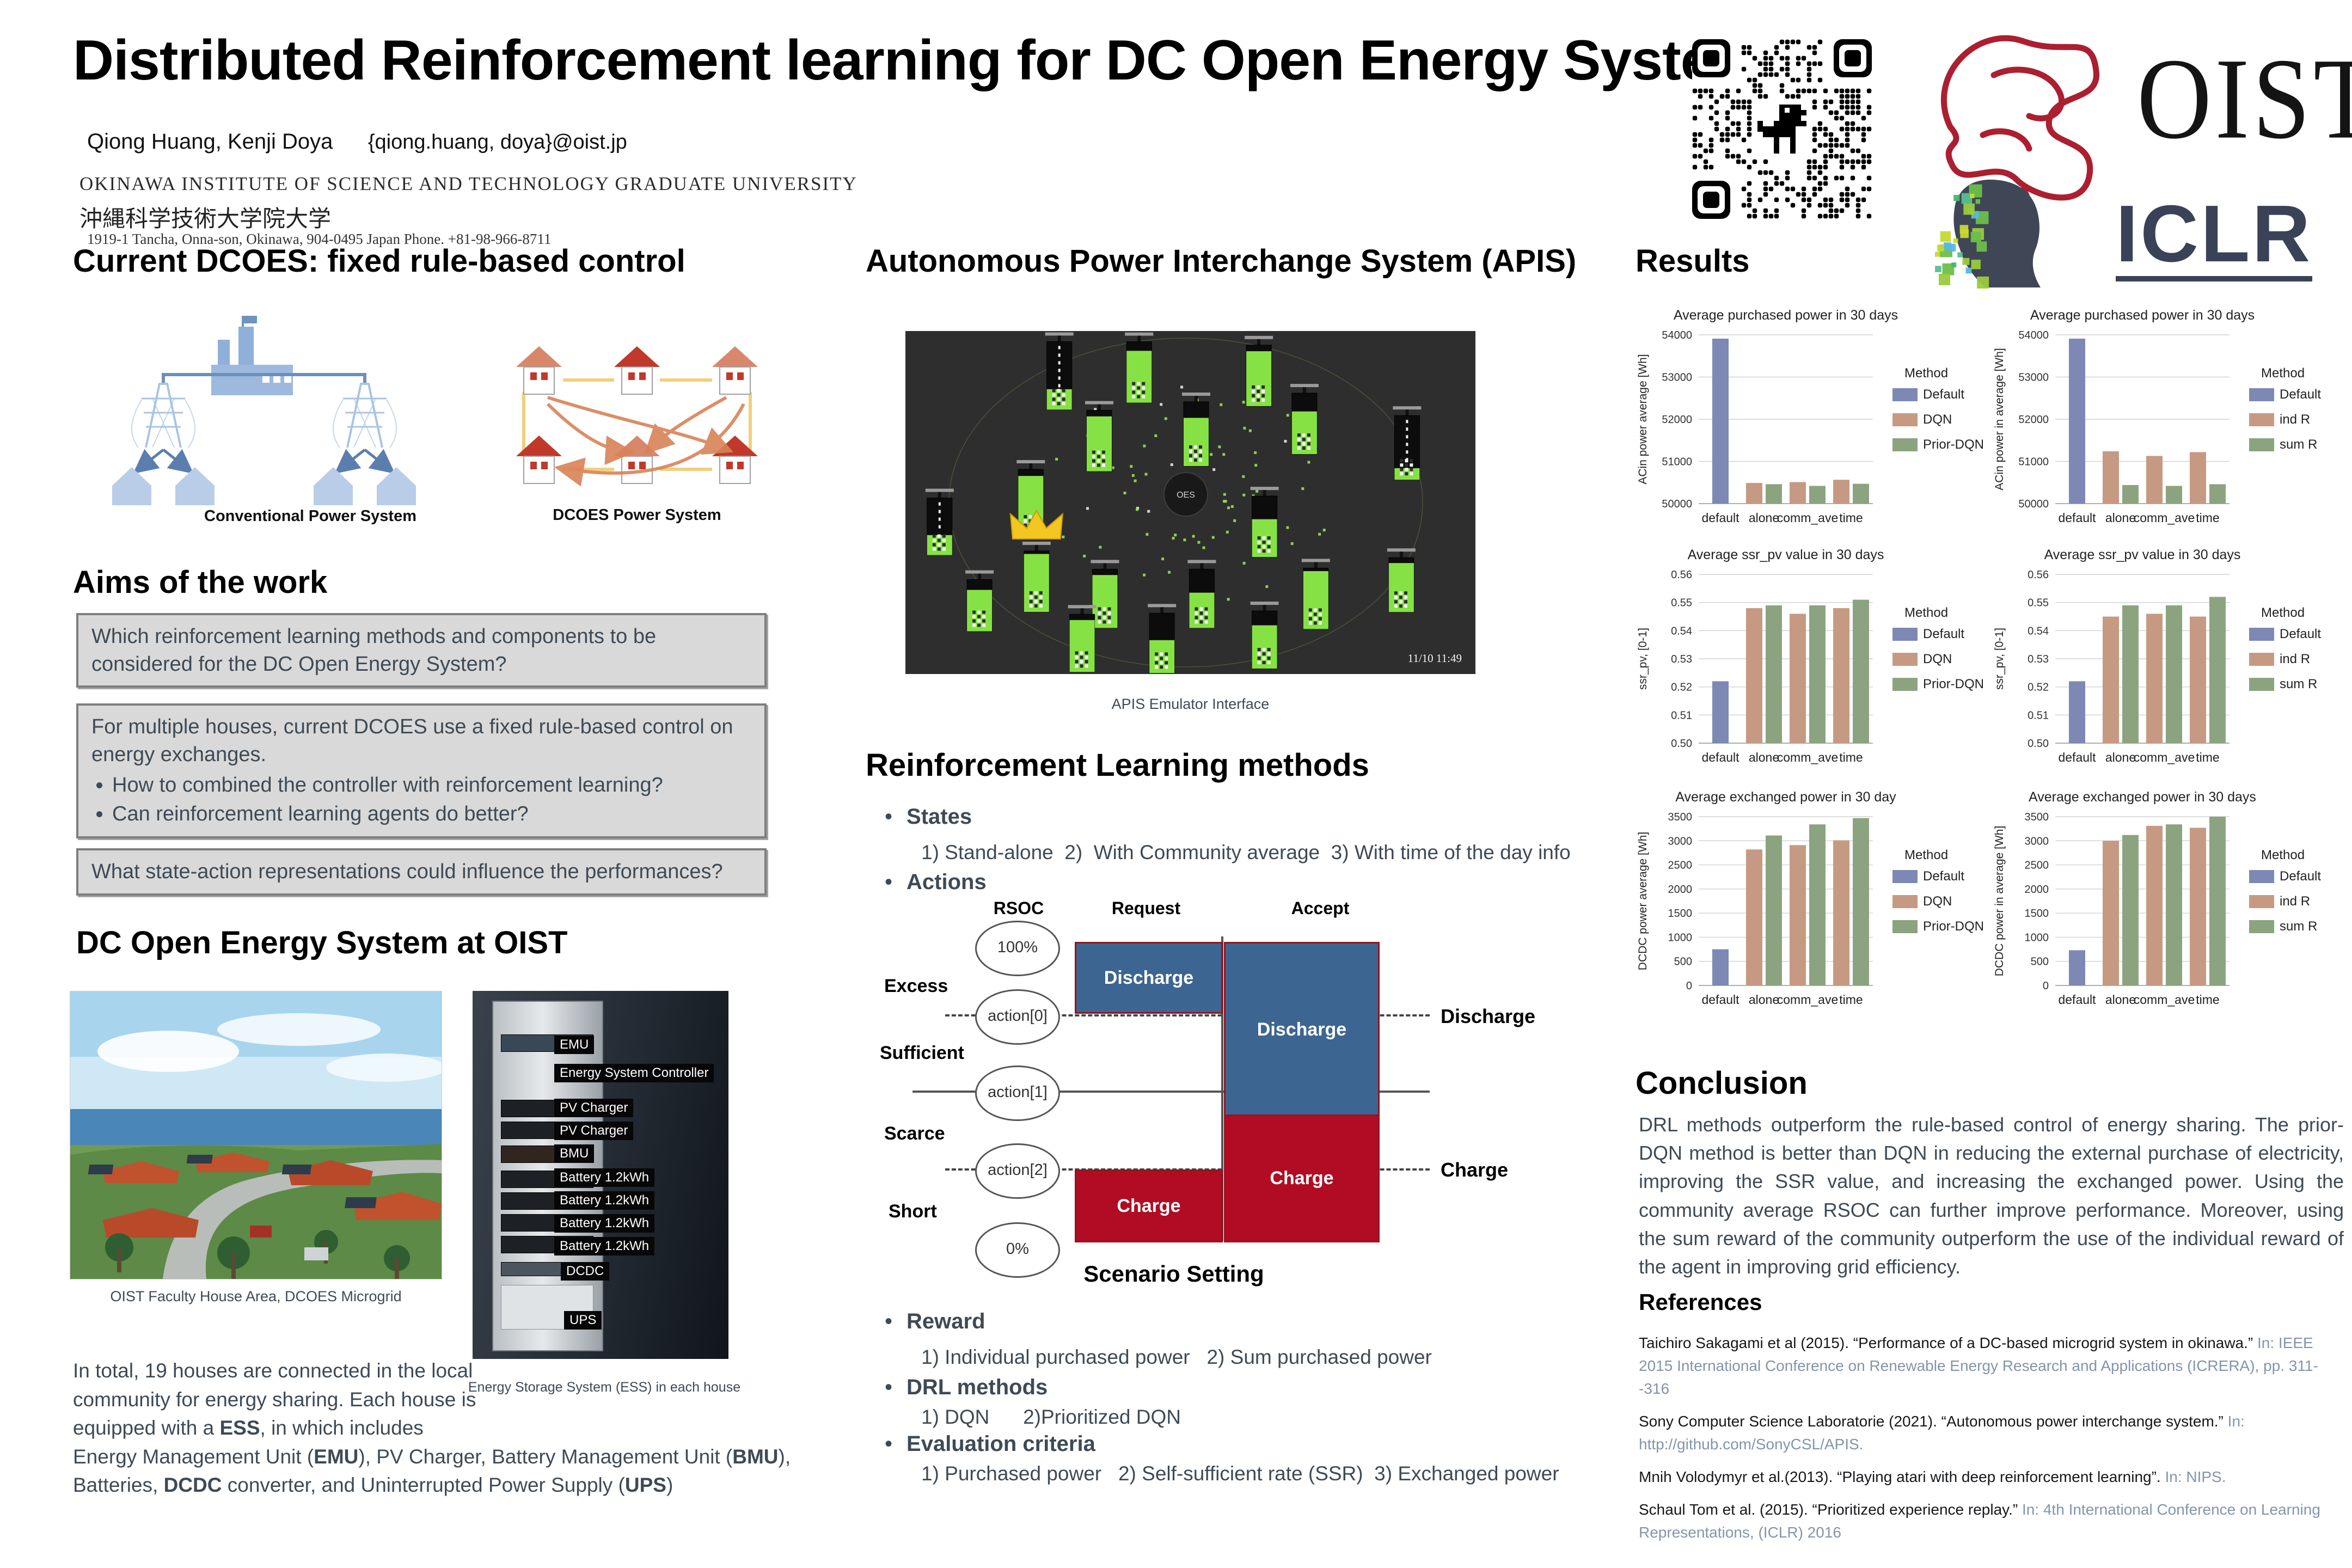 The image size is (2352, 1568). Describe the element at coordinates (966, 1387) in the screenshot. I see `bullet-drl: • DRL methods` at that location.